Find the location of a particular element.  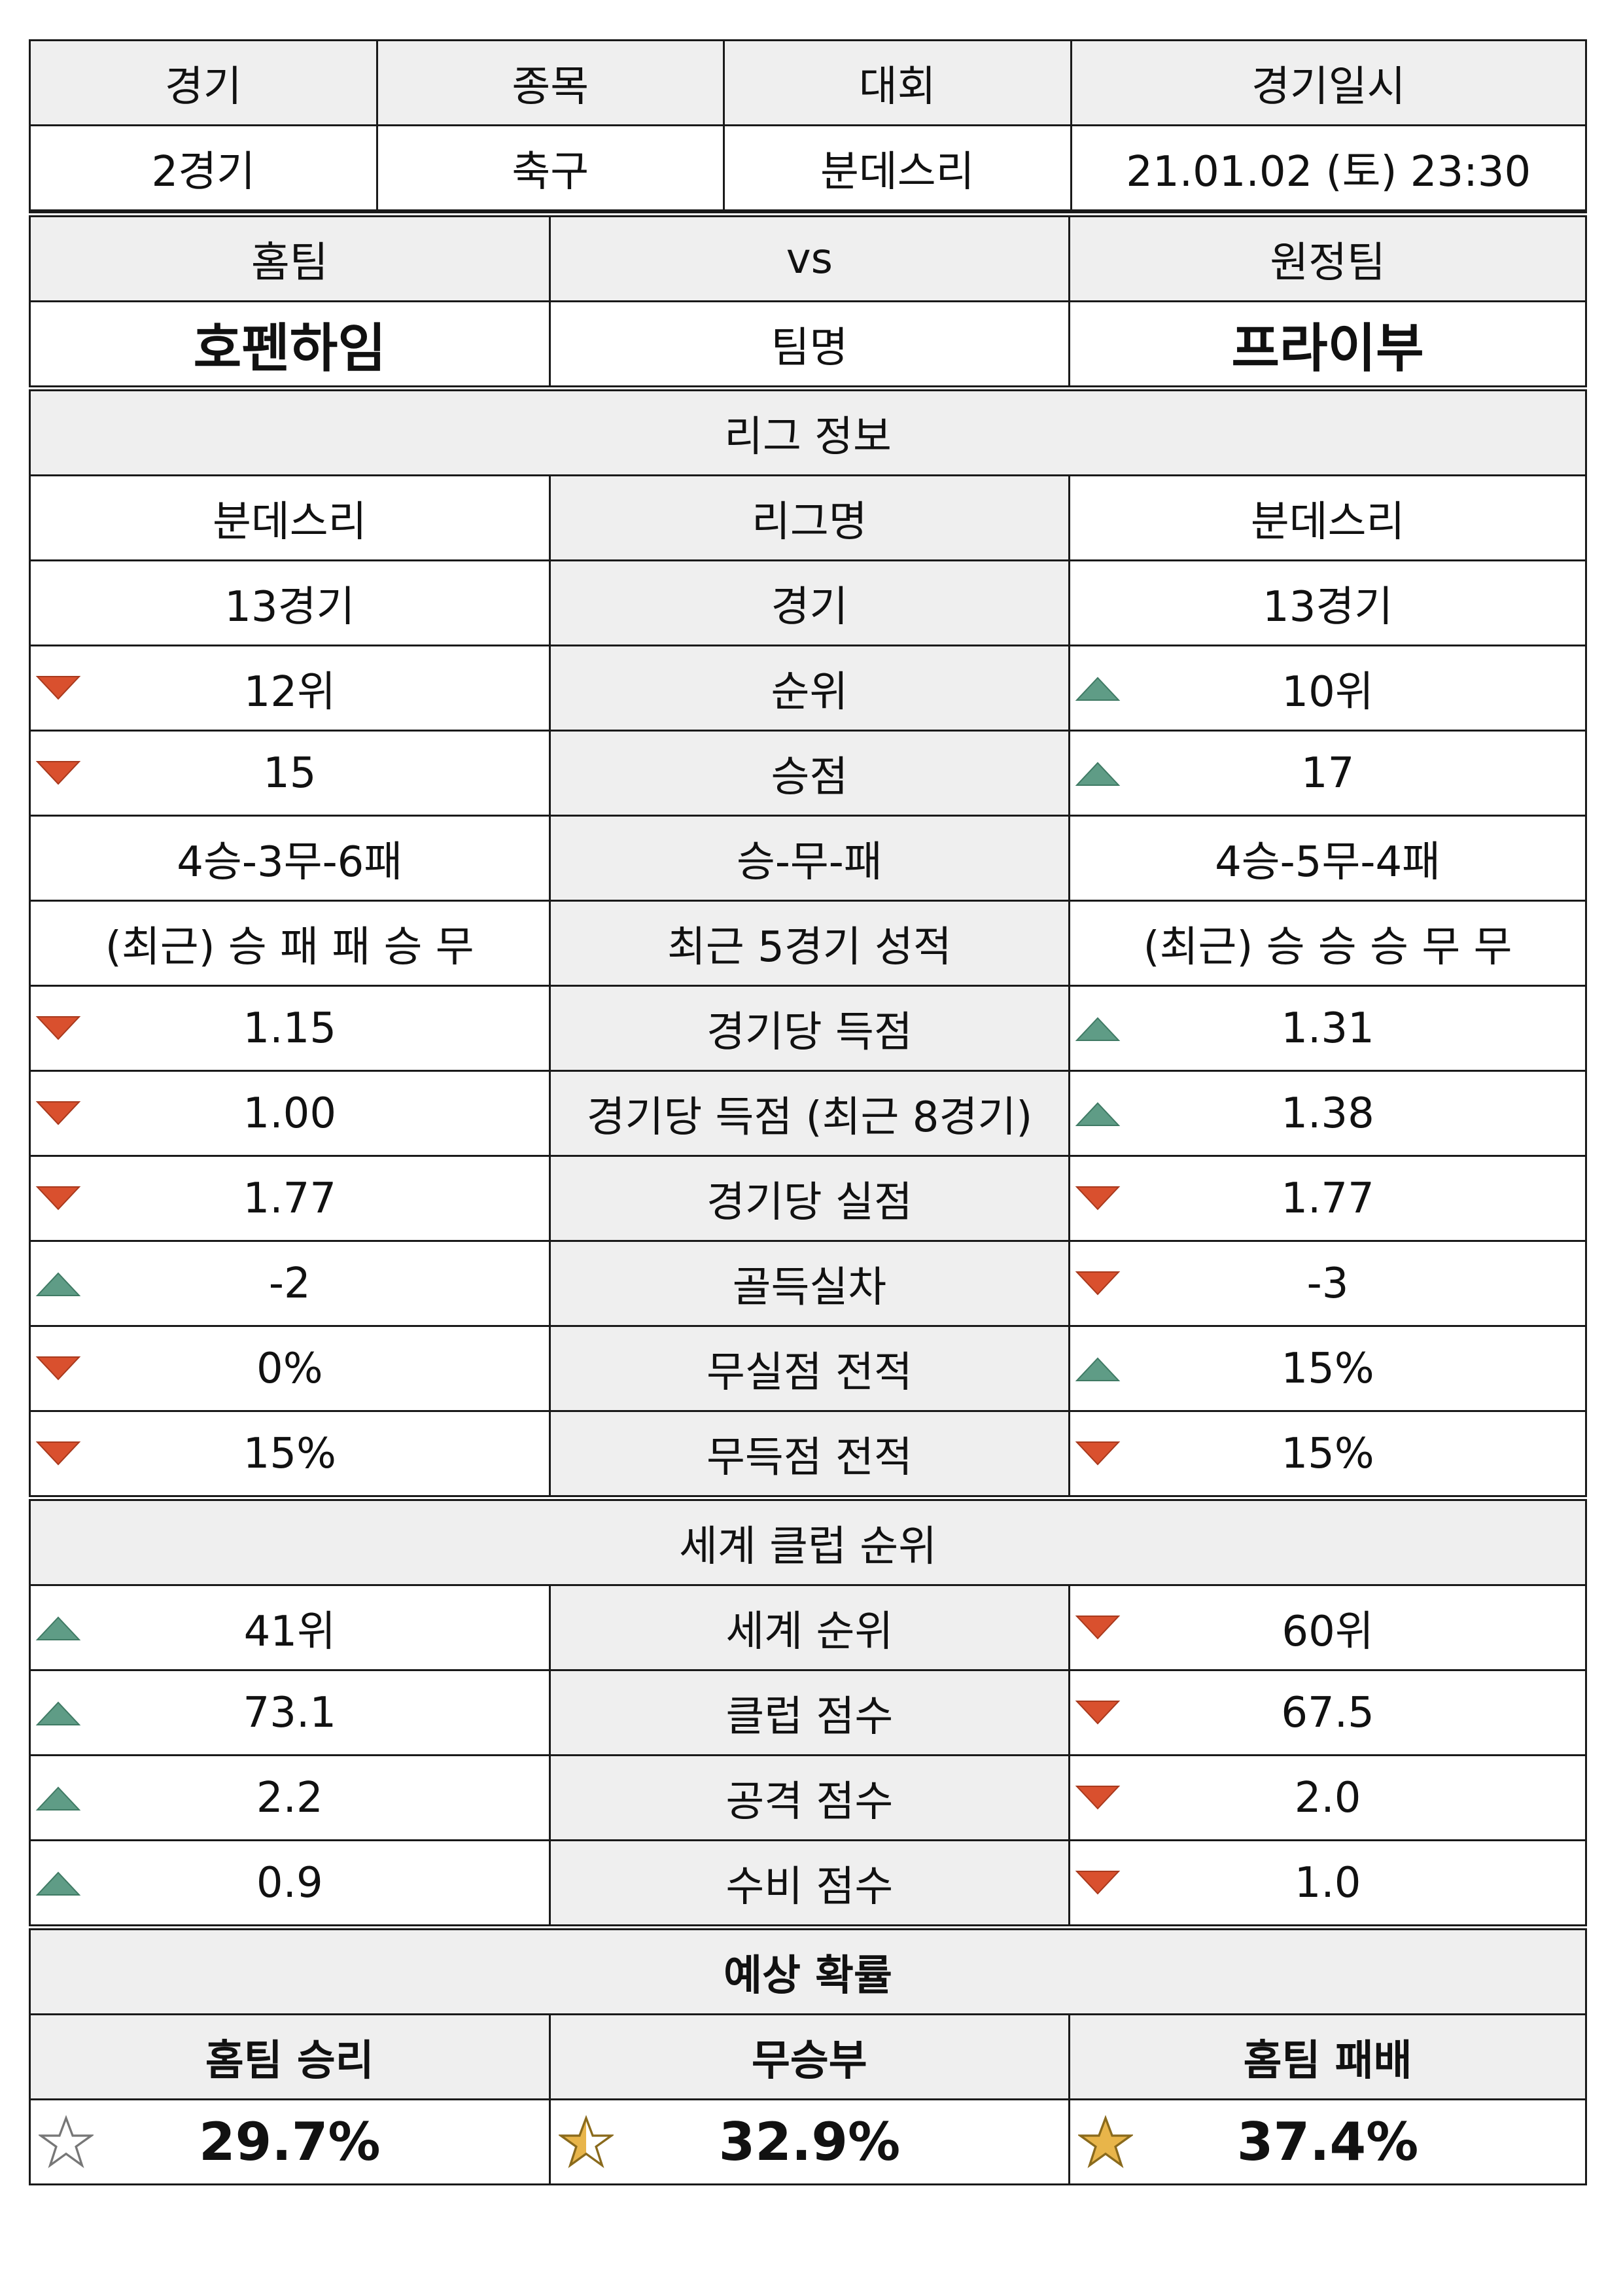

league-home-value-text: -2 is located at coordinates (289, 1284).